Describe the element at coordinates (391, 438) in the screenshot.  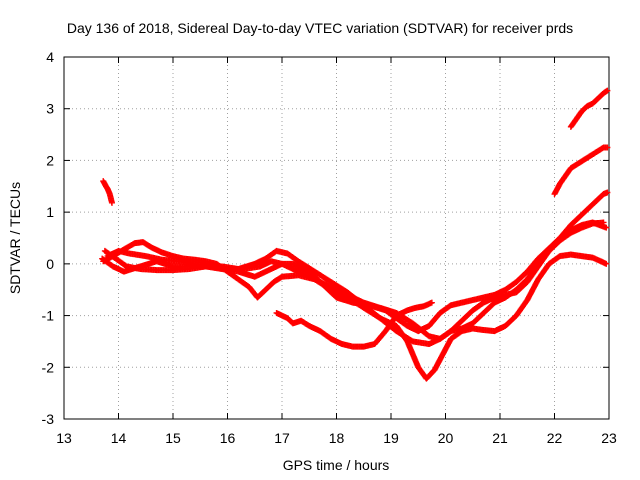
I see `x-tick-label: 19` at that location.